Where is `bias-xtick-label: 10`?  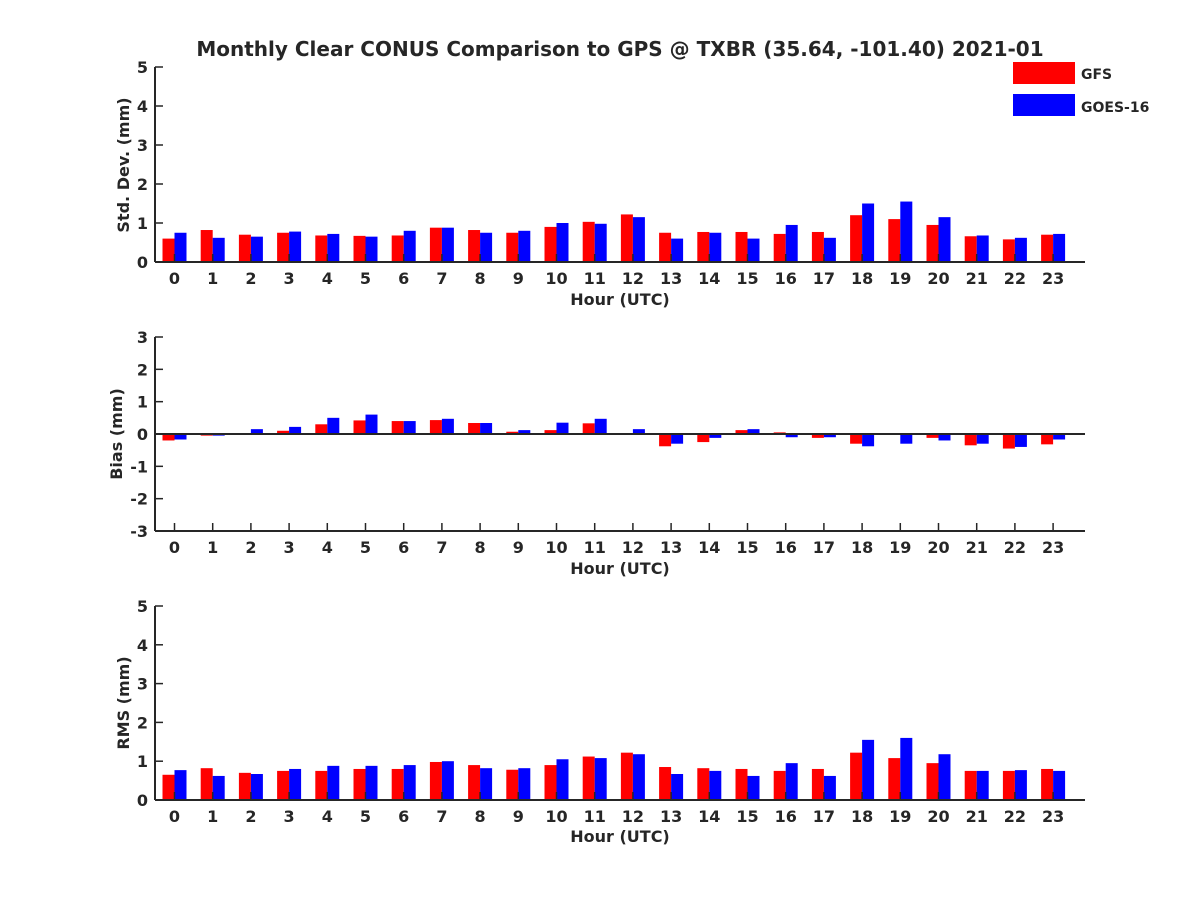 bias-xtick-label: 10 is located at coordinates (556, 547).